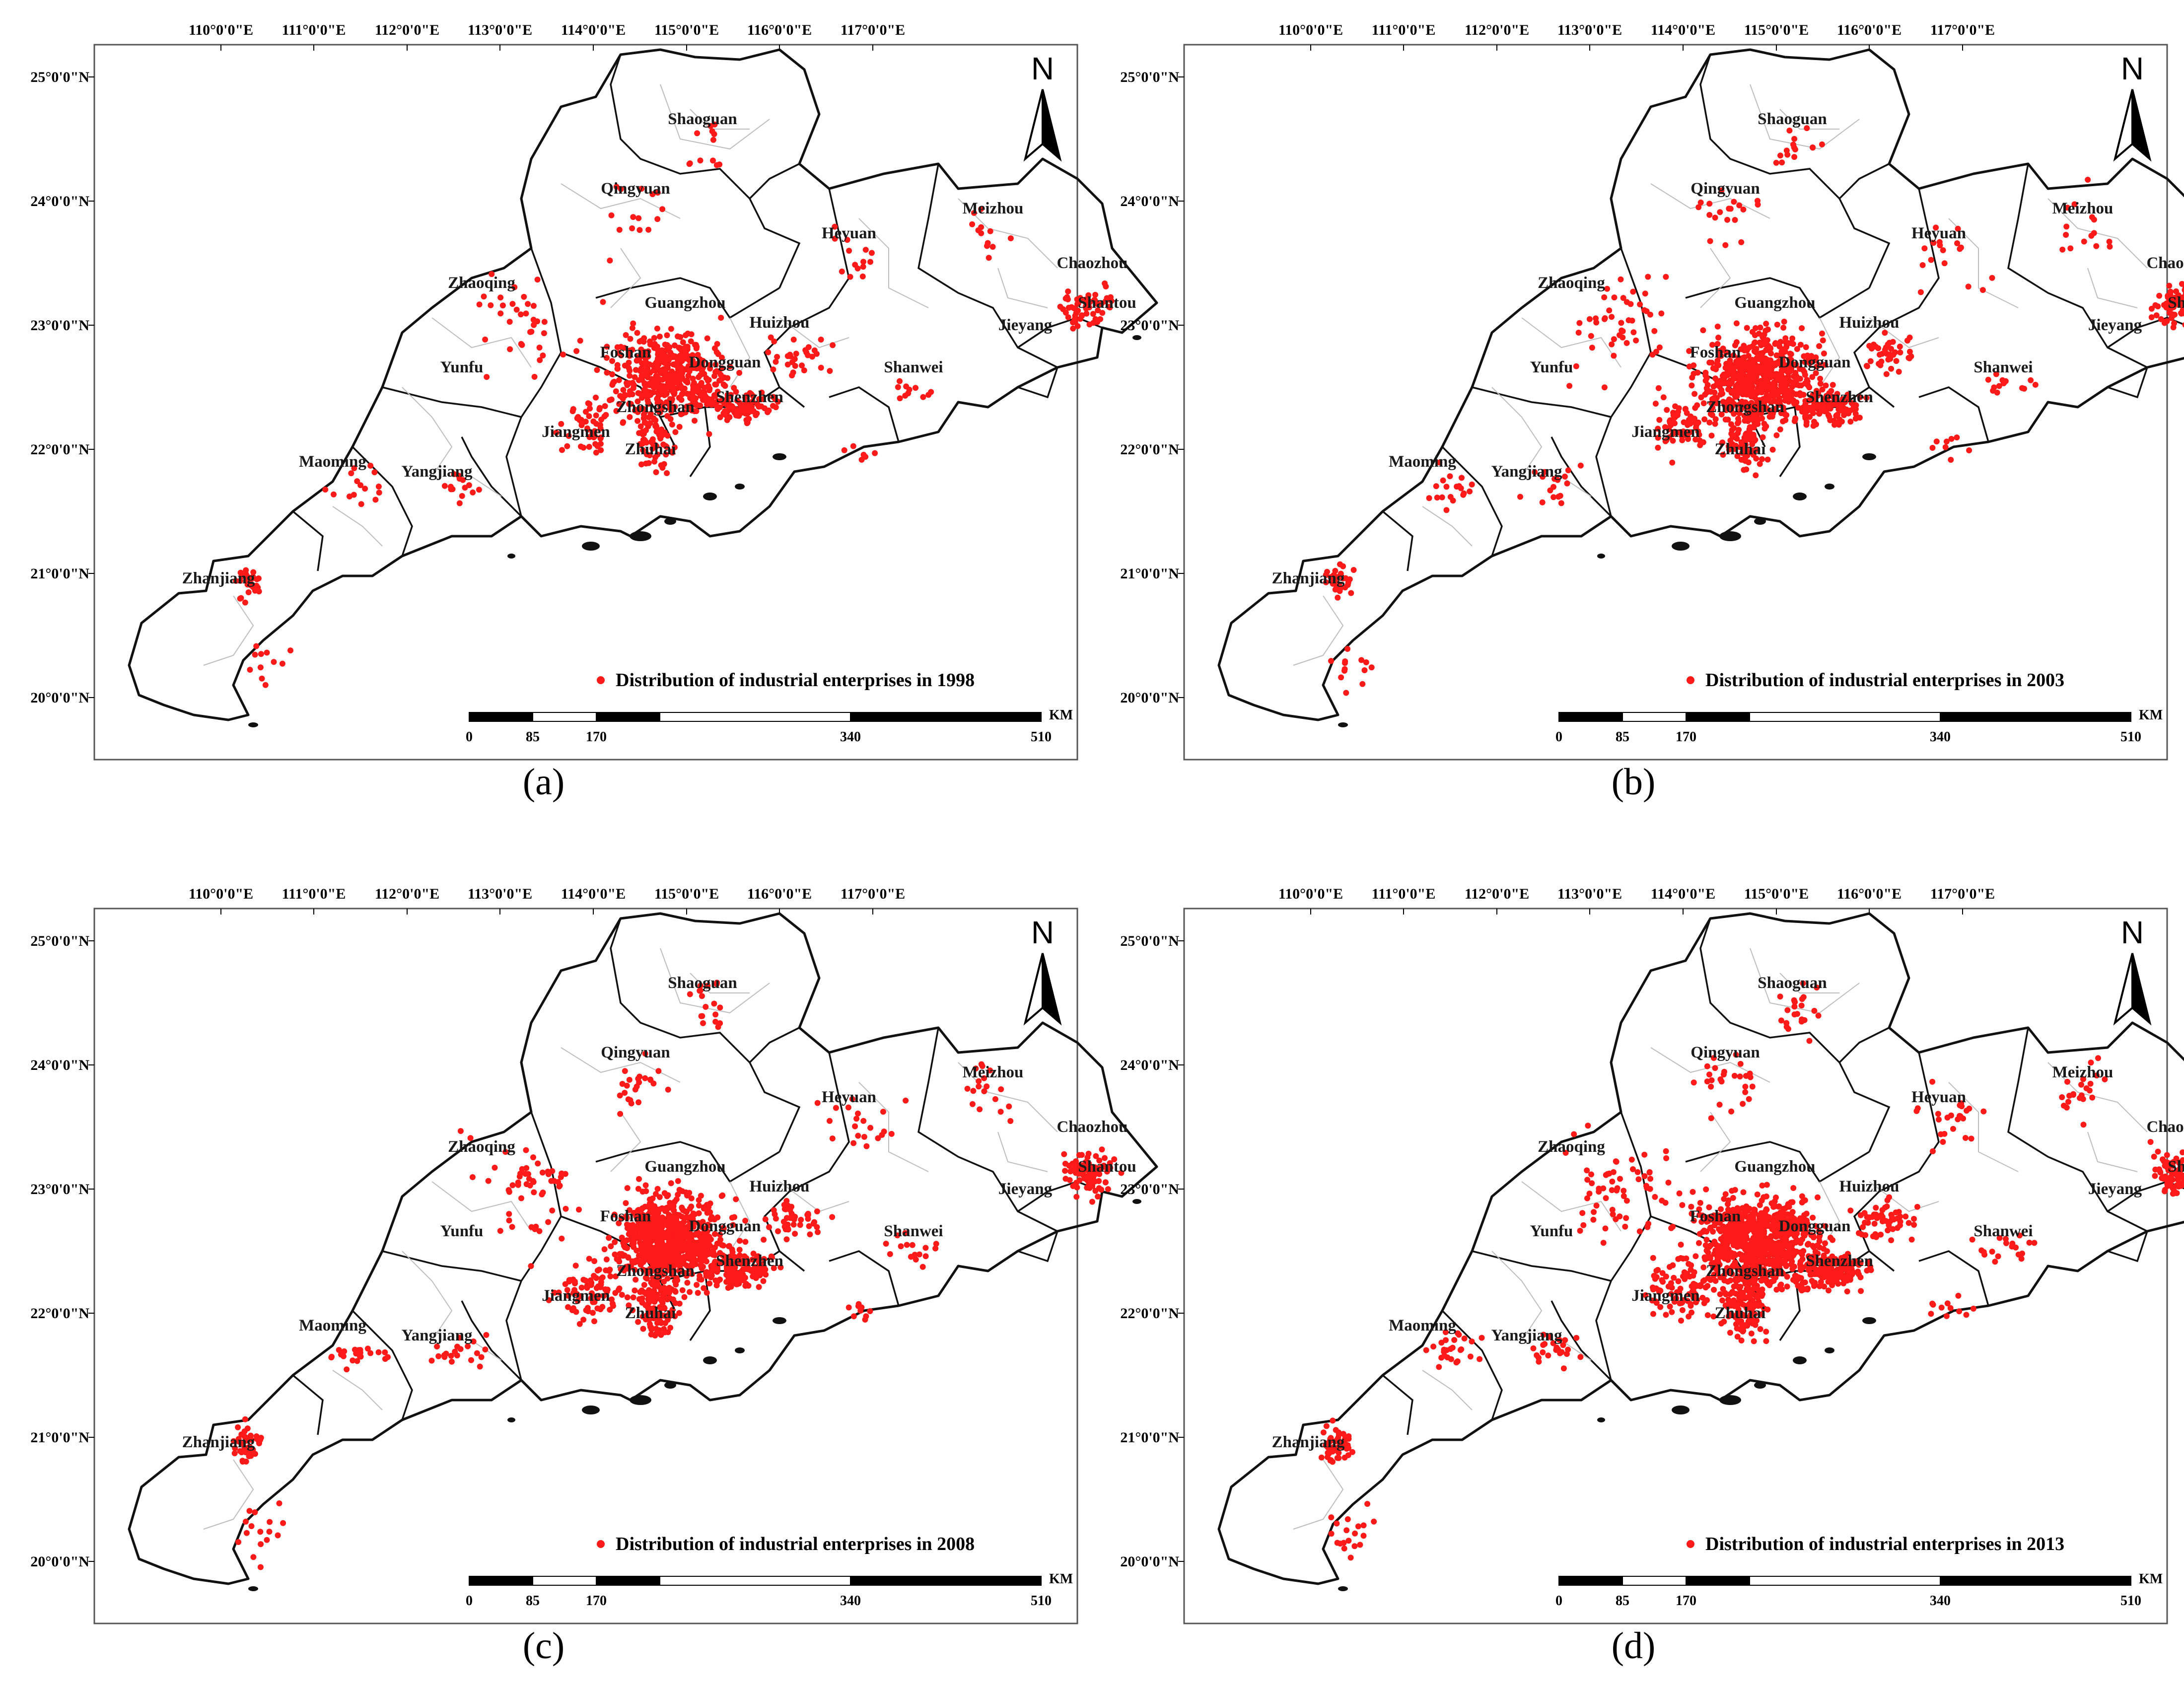 This screenshot has width=2184, height=1690. I want to click on city-label-shantou: Shantou, so click(1107, 1167).